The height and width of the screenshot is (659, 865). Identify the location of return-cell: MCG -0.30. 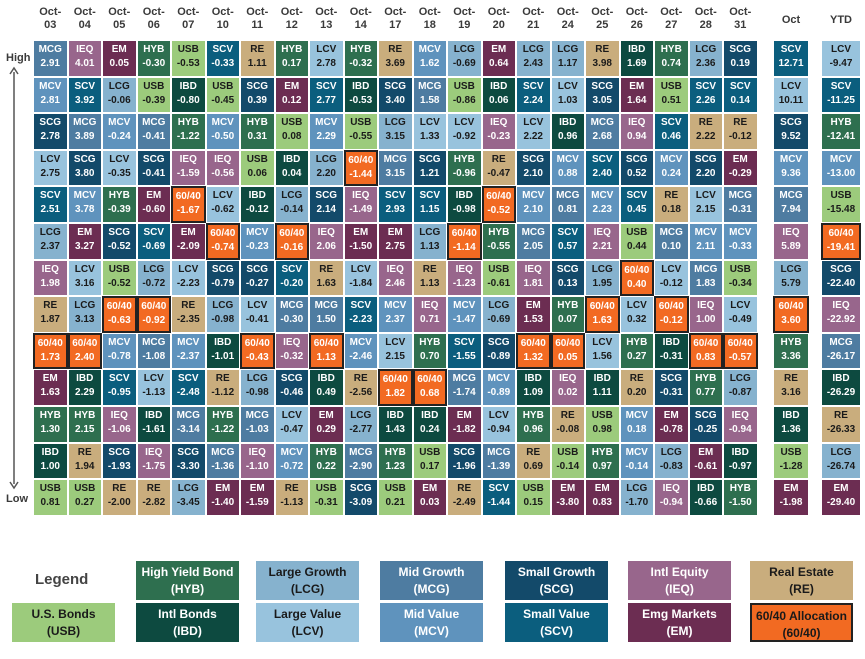
(291, 314).